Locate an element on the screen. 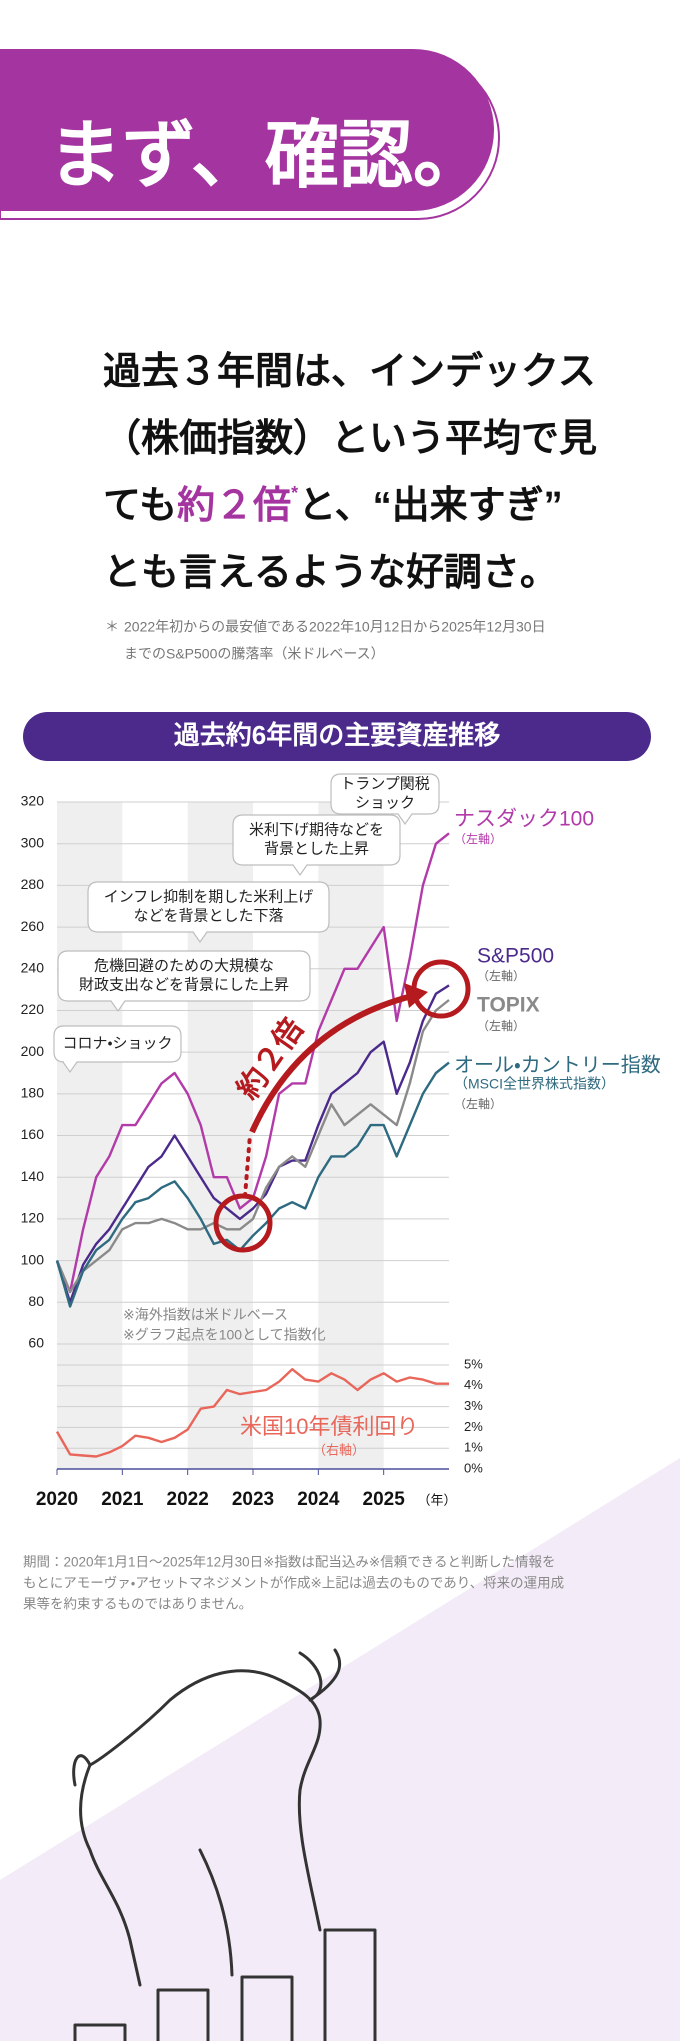  callout-text: インフレ抑制を期した米利上げ is located at coordinates (209, 896).